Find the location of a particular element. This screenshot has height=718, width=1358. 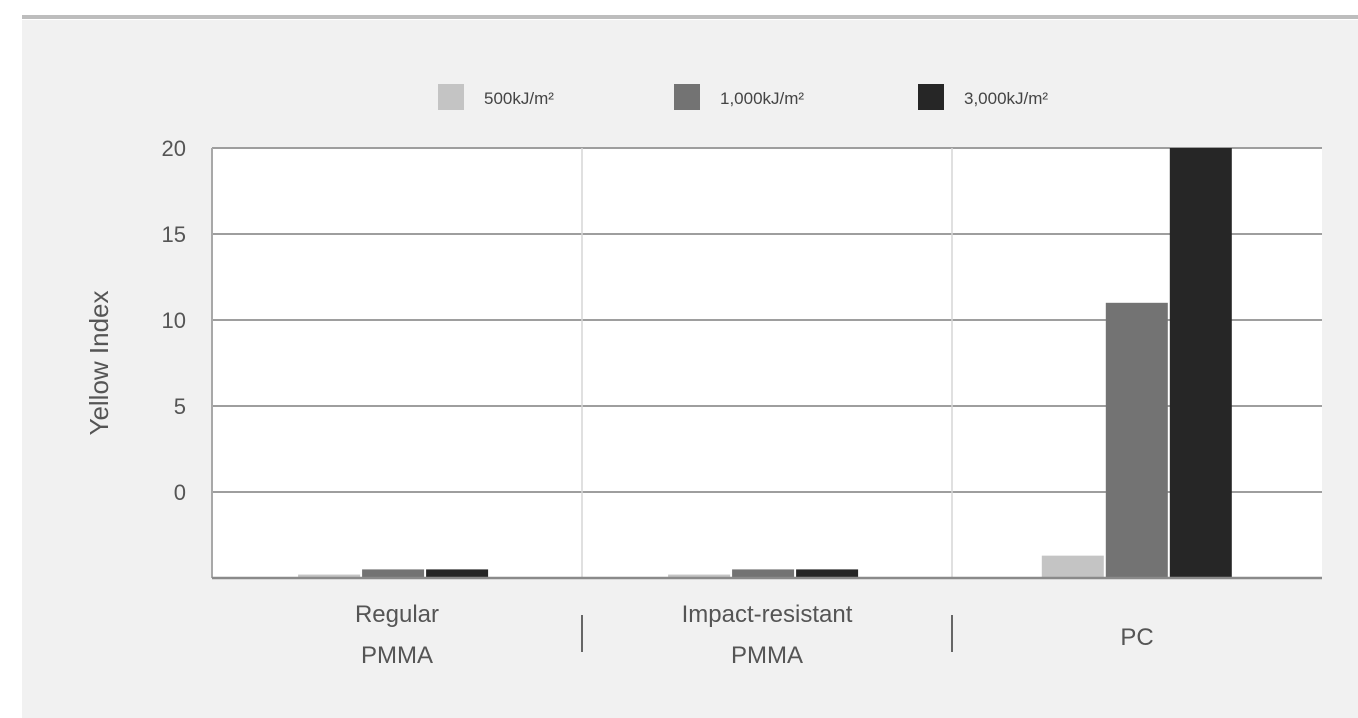

legend-label: 3,000kJ/m² is located at coordinates (1006, 98).